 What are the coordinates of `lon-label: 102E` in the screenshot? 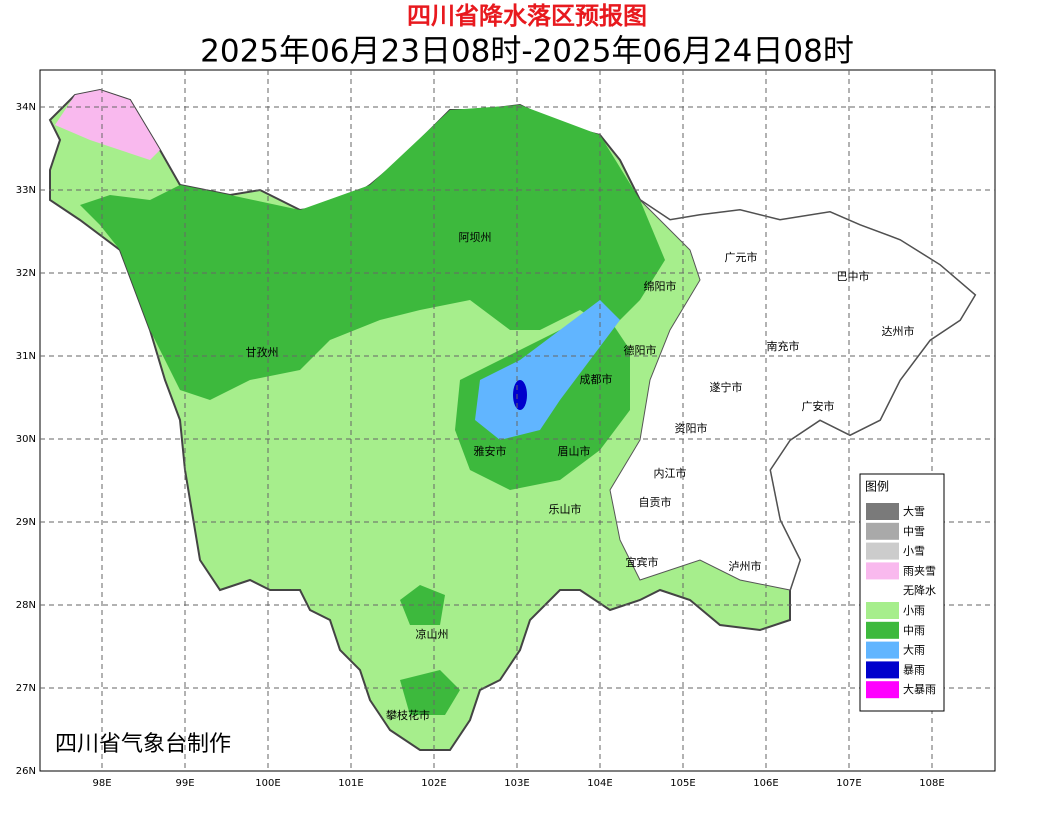 It's located at (433, 783).